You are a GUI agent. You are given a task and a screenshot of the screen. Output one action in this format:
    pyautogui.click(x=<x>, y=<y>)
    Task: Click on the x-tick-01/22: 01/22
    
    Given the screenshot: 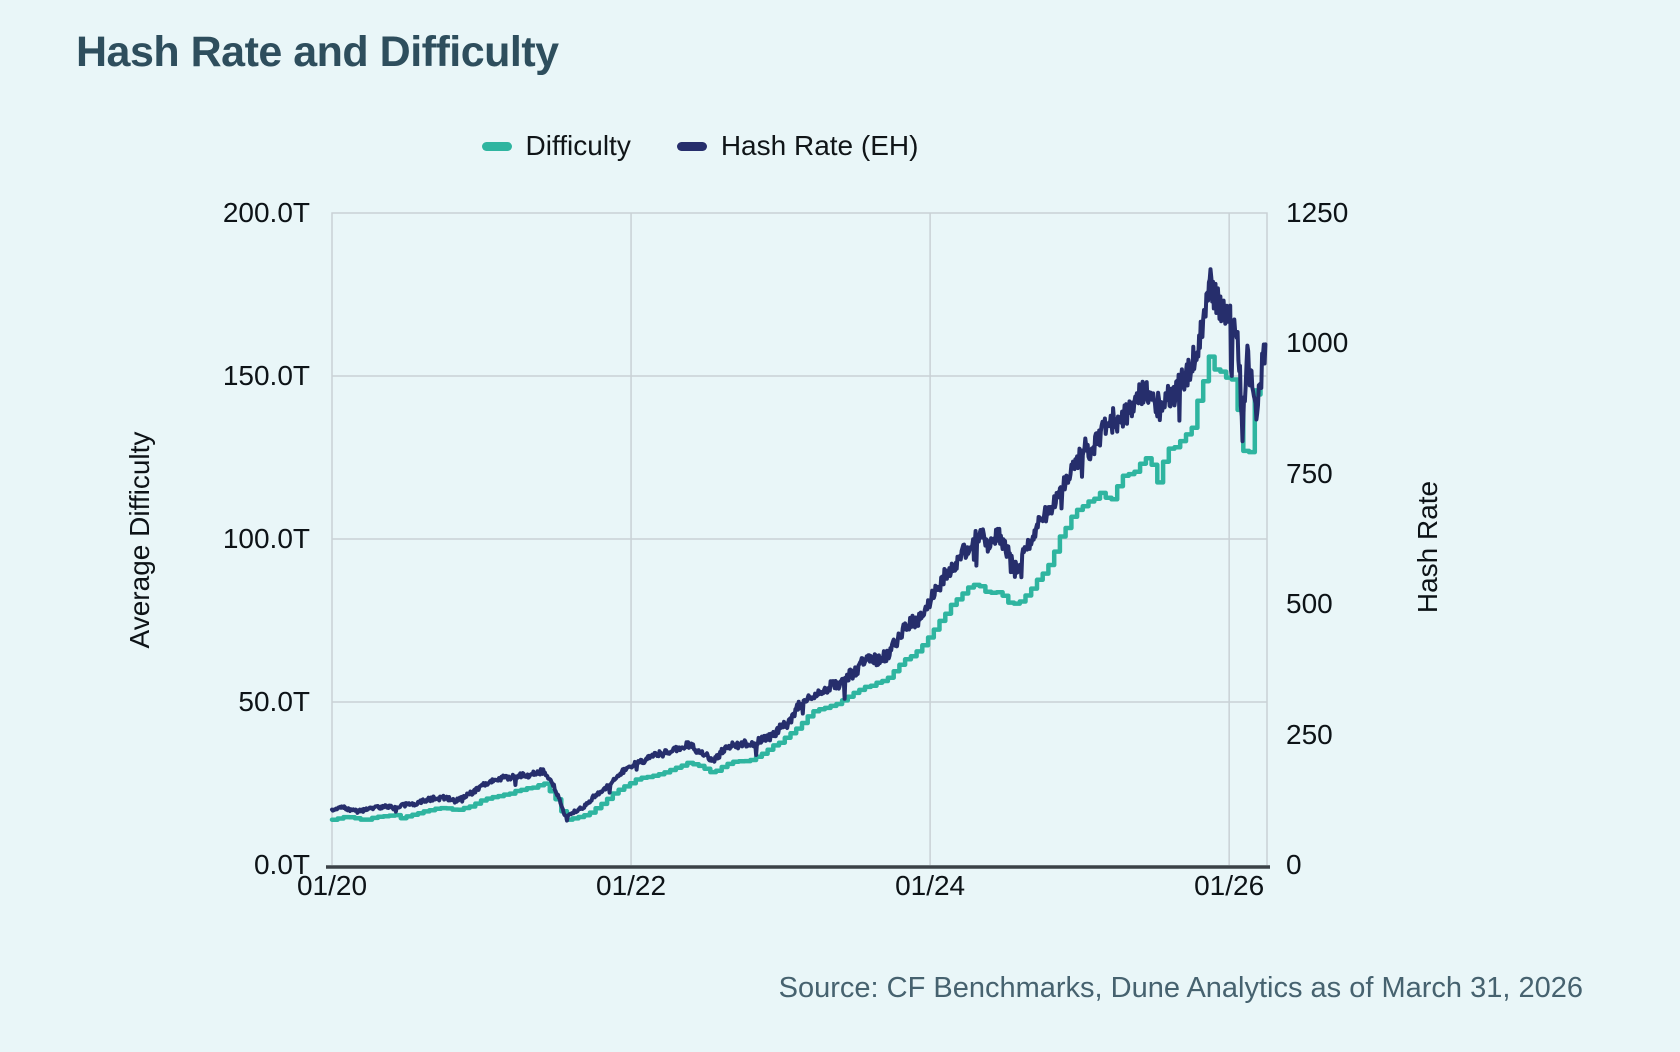 What is the action you would take?
    pyautogui.click(x=631, y=885)
    